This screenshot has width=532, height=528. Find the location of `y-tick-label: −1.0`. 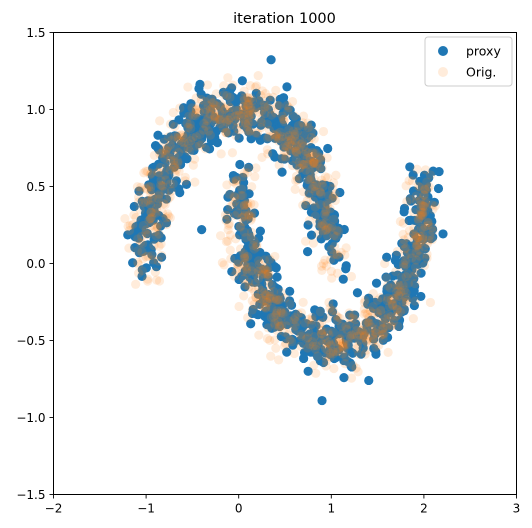

y-tick-label: −1.0 is located at coordinates (30, 418).